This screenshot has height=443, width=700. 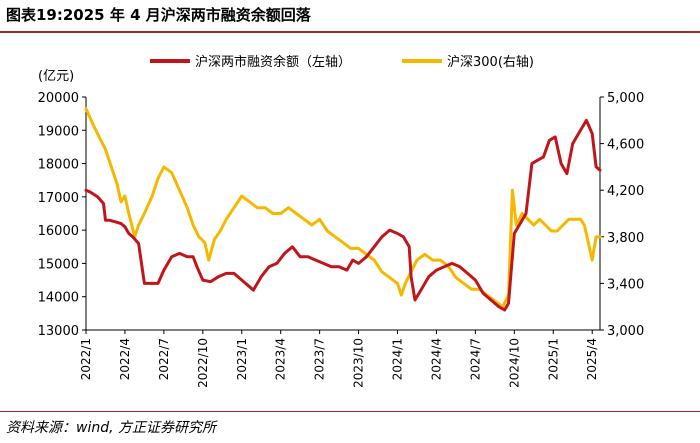 I want to click on x-tick-label: 2023/10, so click(x=359, y=363).